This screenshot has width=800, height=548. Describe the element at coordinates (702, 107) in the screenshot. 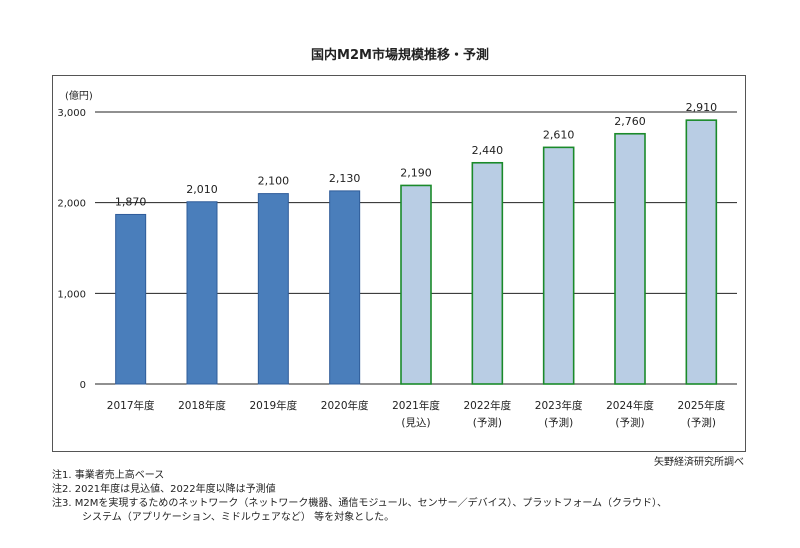

I see `value-label: 2,910` at that location.